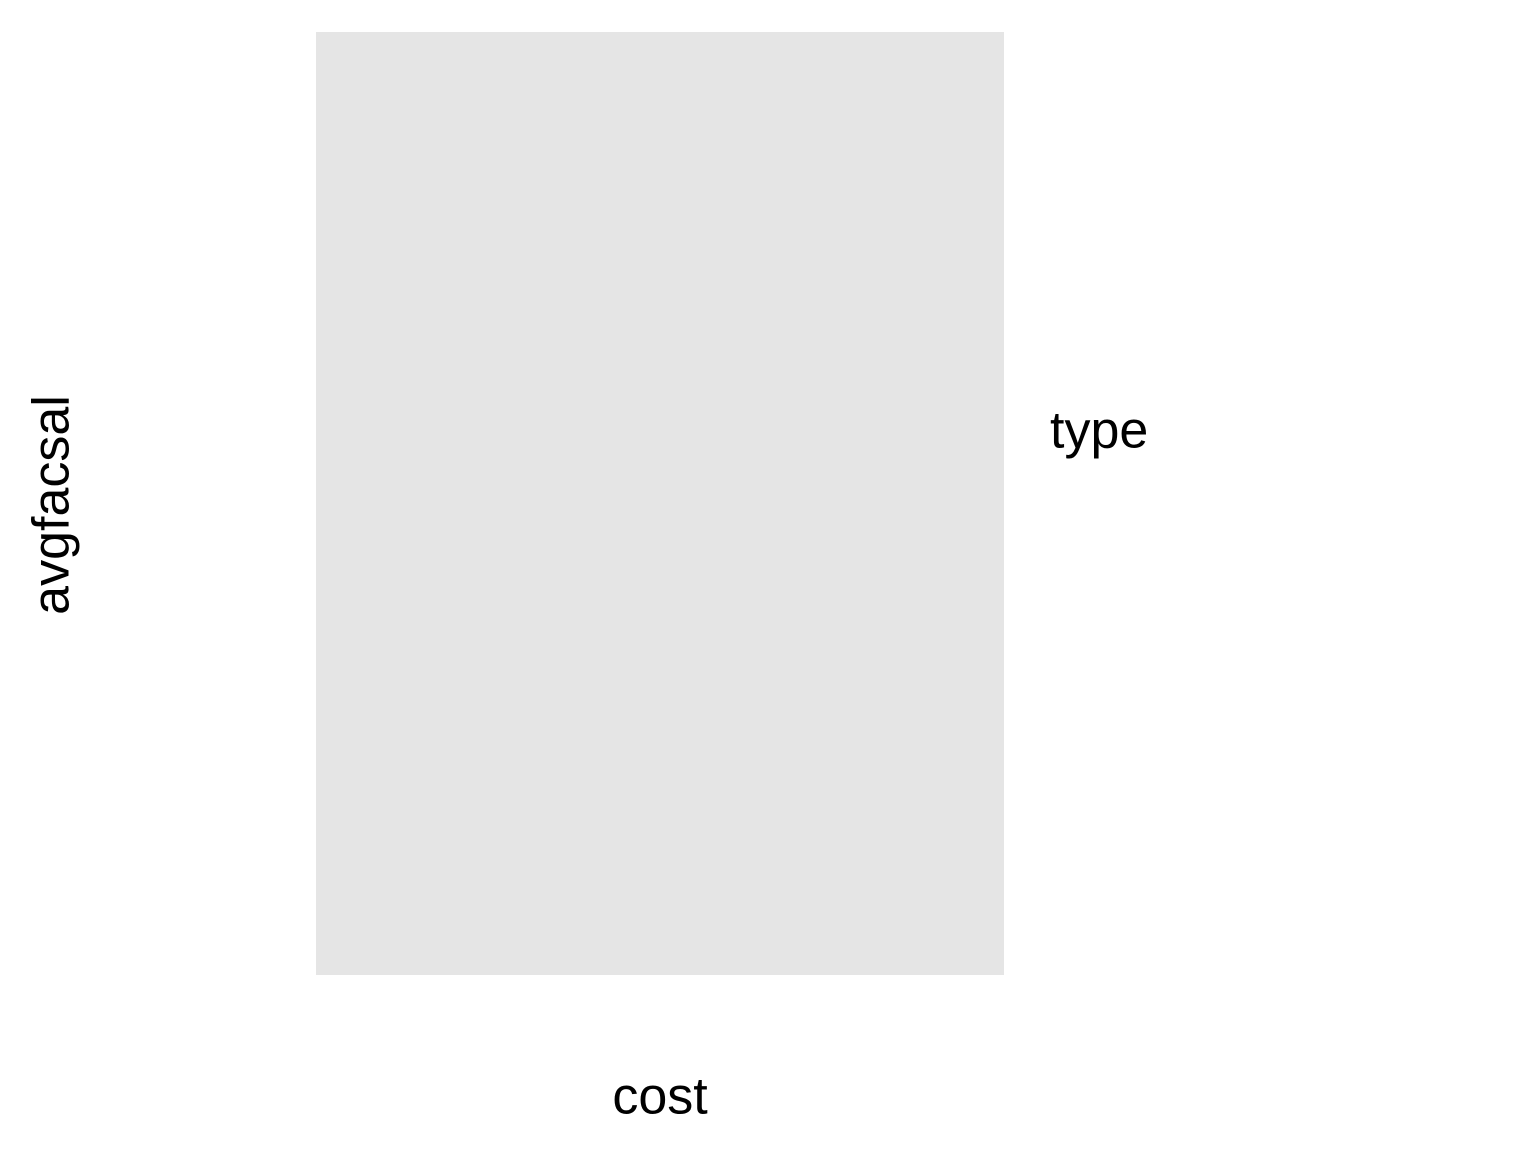  I want to click on legend-title: type, so click(1099, 431).